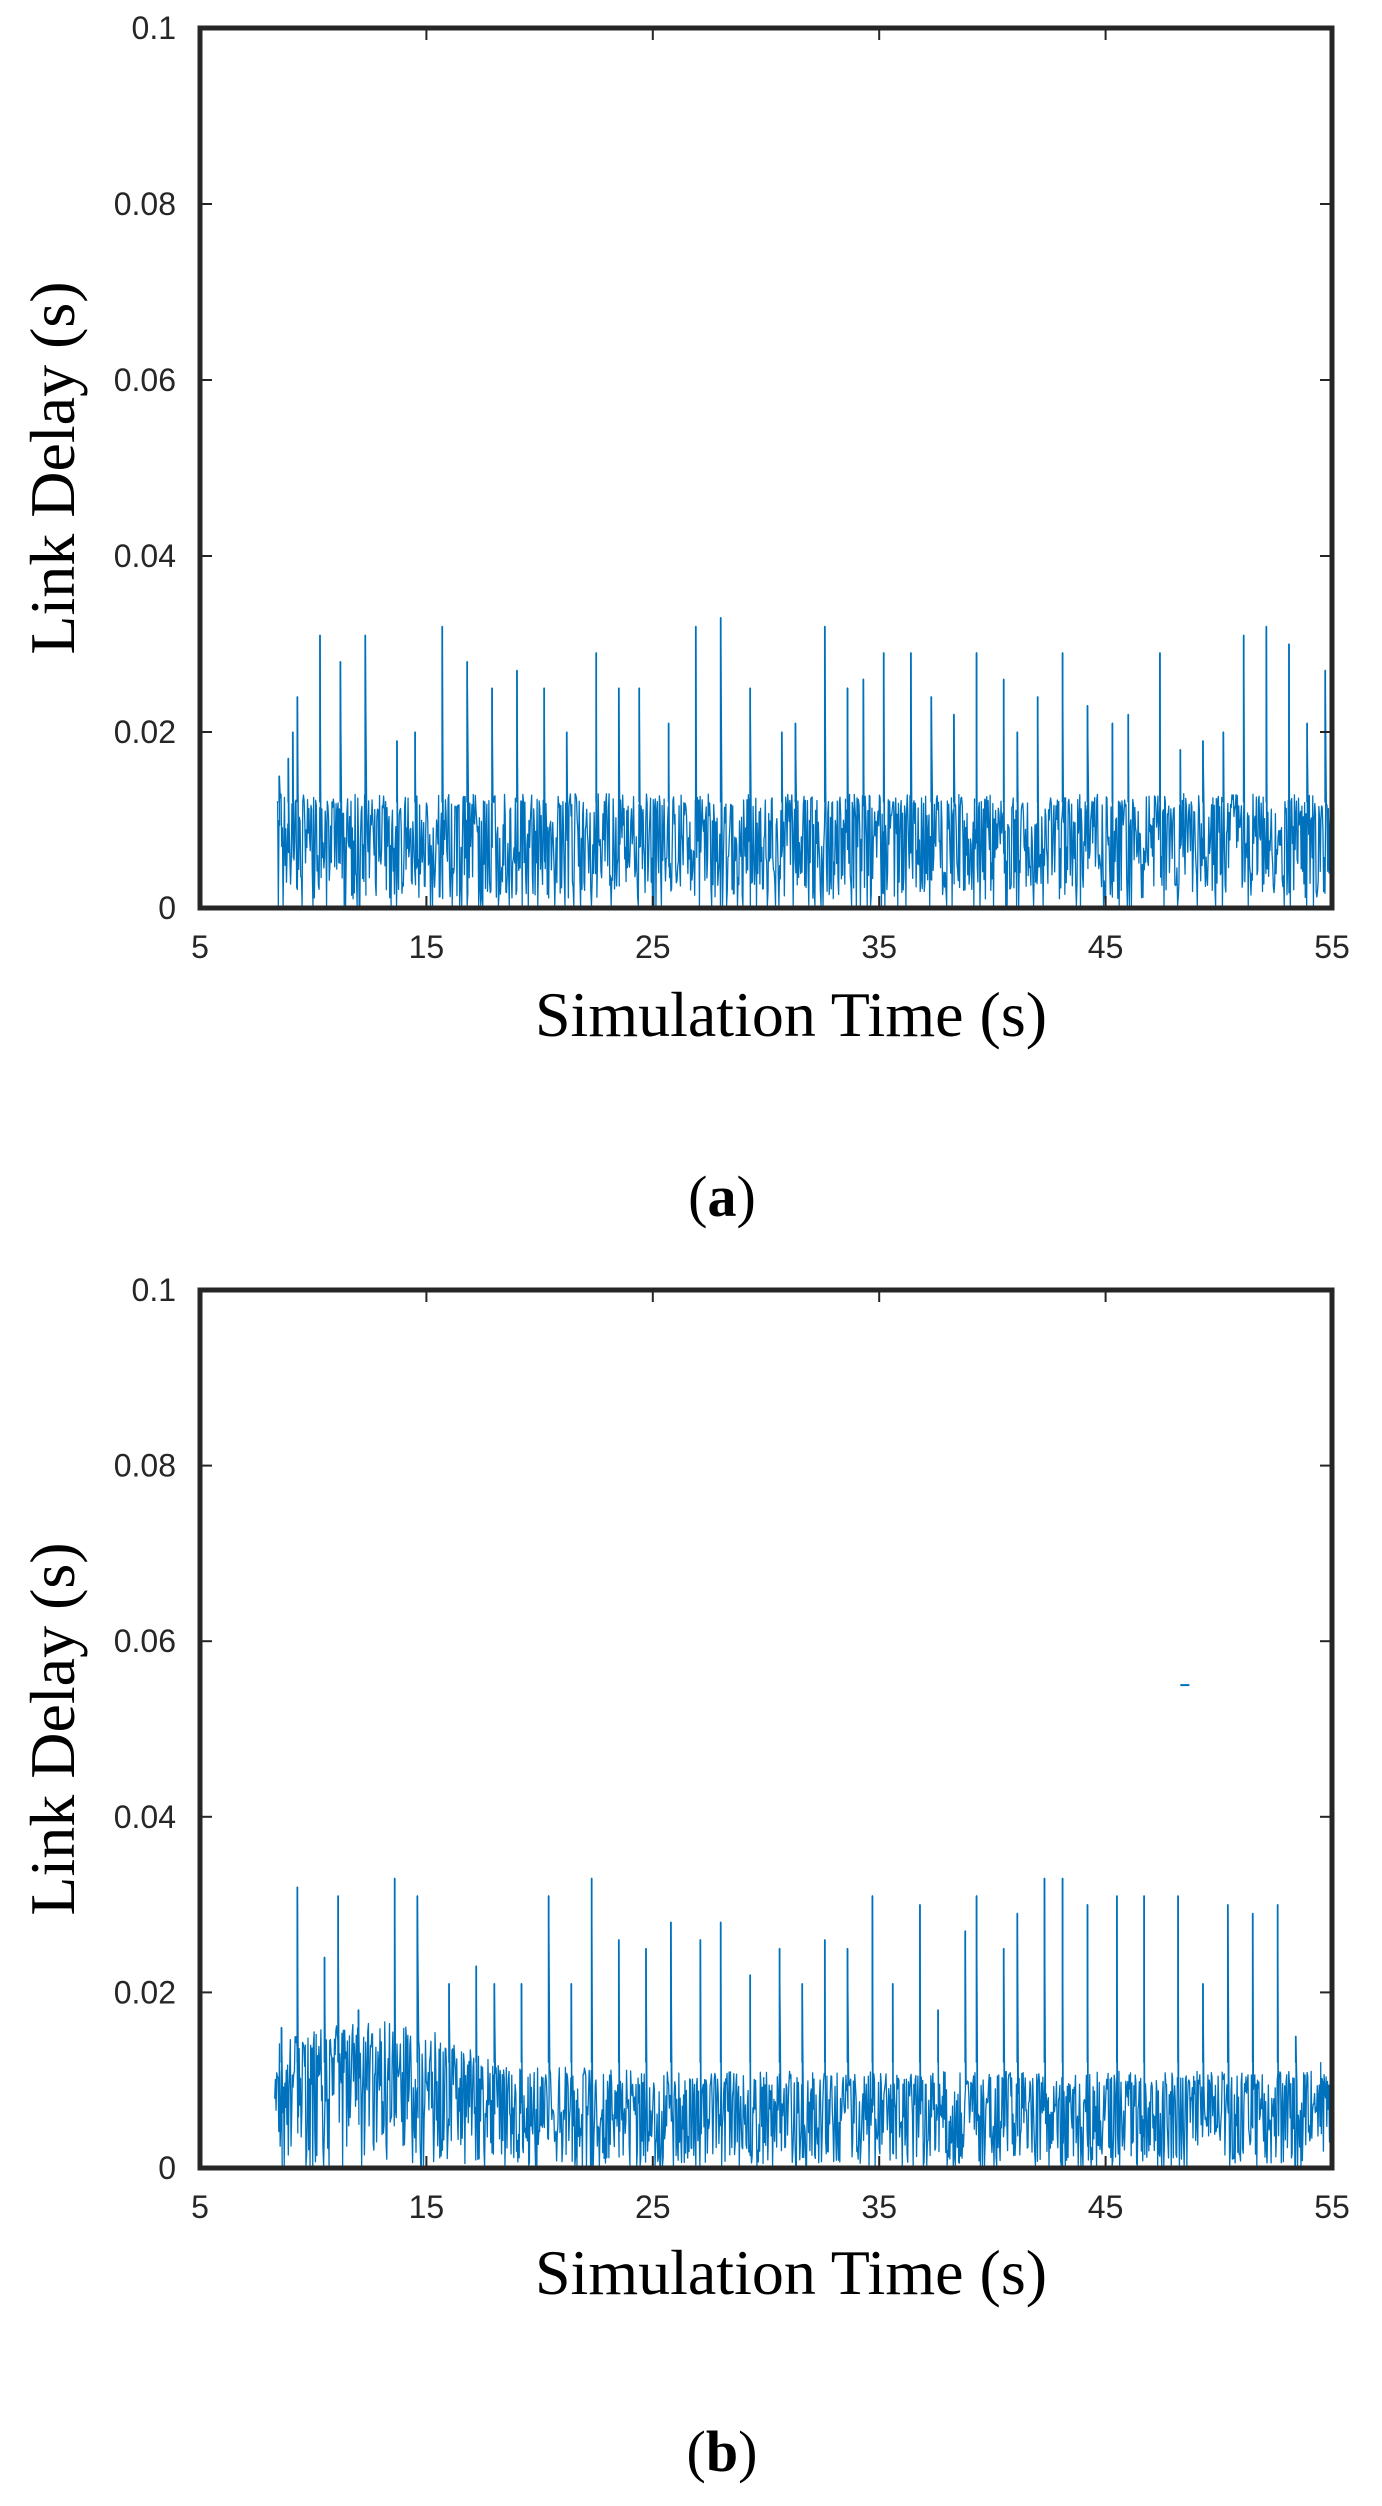  What do you see at coordinates (791, 1014) in the screenshot?
I see `chart-a-xlabel: Simulation Time (s)` at bounding box center [791, 1014].